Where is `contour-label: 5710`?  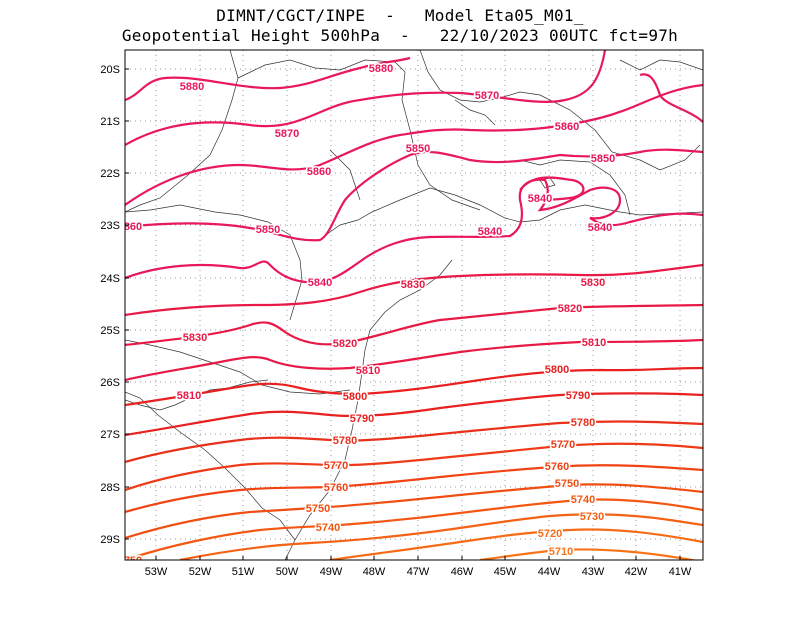 contour-label: 5710 is located at coordinates (561, 552).